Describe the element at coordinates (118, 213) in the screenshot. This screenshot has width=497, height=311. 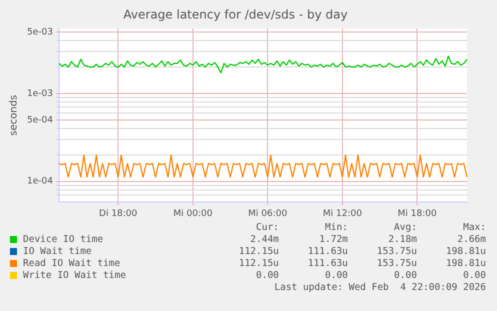
I see `x-tick-label: Di 18:00` at that location.